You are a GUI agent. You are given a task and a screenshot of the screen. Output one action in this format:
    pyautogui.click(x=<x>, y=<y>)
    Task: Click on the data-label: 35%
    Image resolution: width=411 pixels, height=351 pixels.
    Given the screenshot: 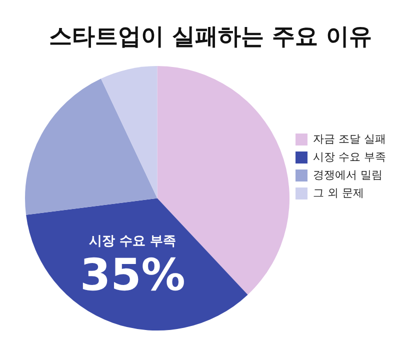 What is the action you would take?
    pyautogui.click(x=133, y=276)
    